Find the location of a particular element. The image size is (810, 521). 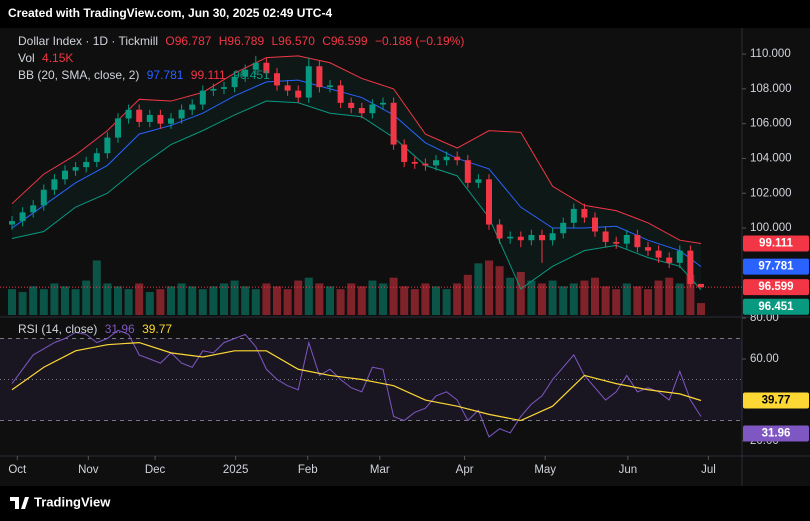

x-tick-label: Apr is located at coordinates (465, 470).